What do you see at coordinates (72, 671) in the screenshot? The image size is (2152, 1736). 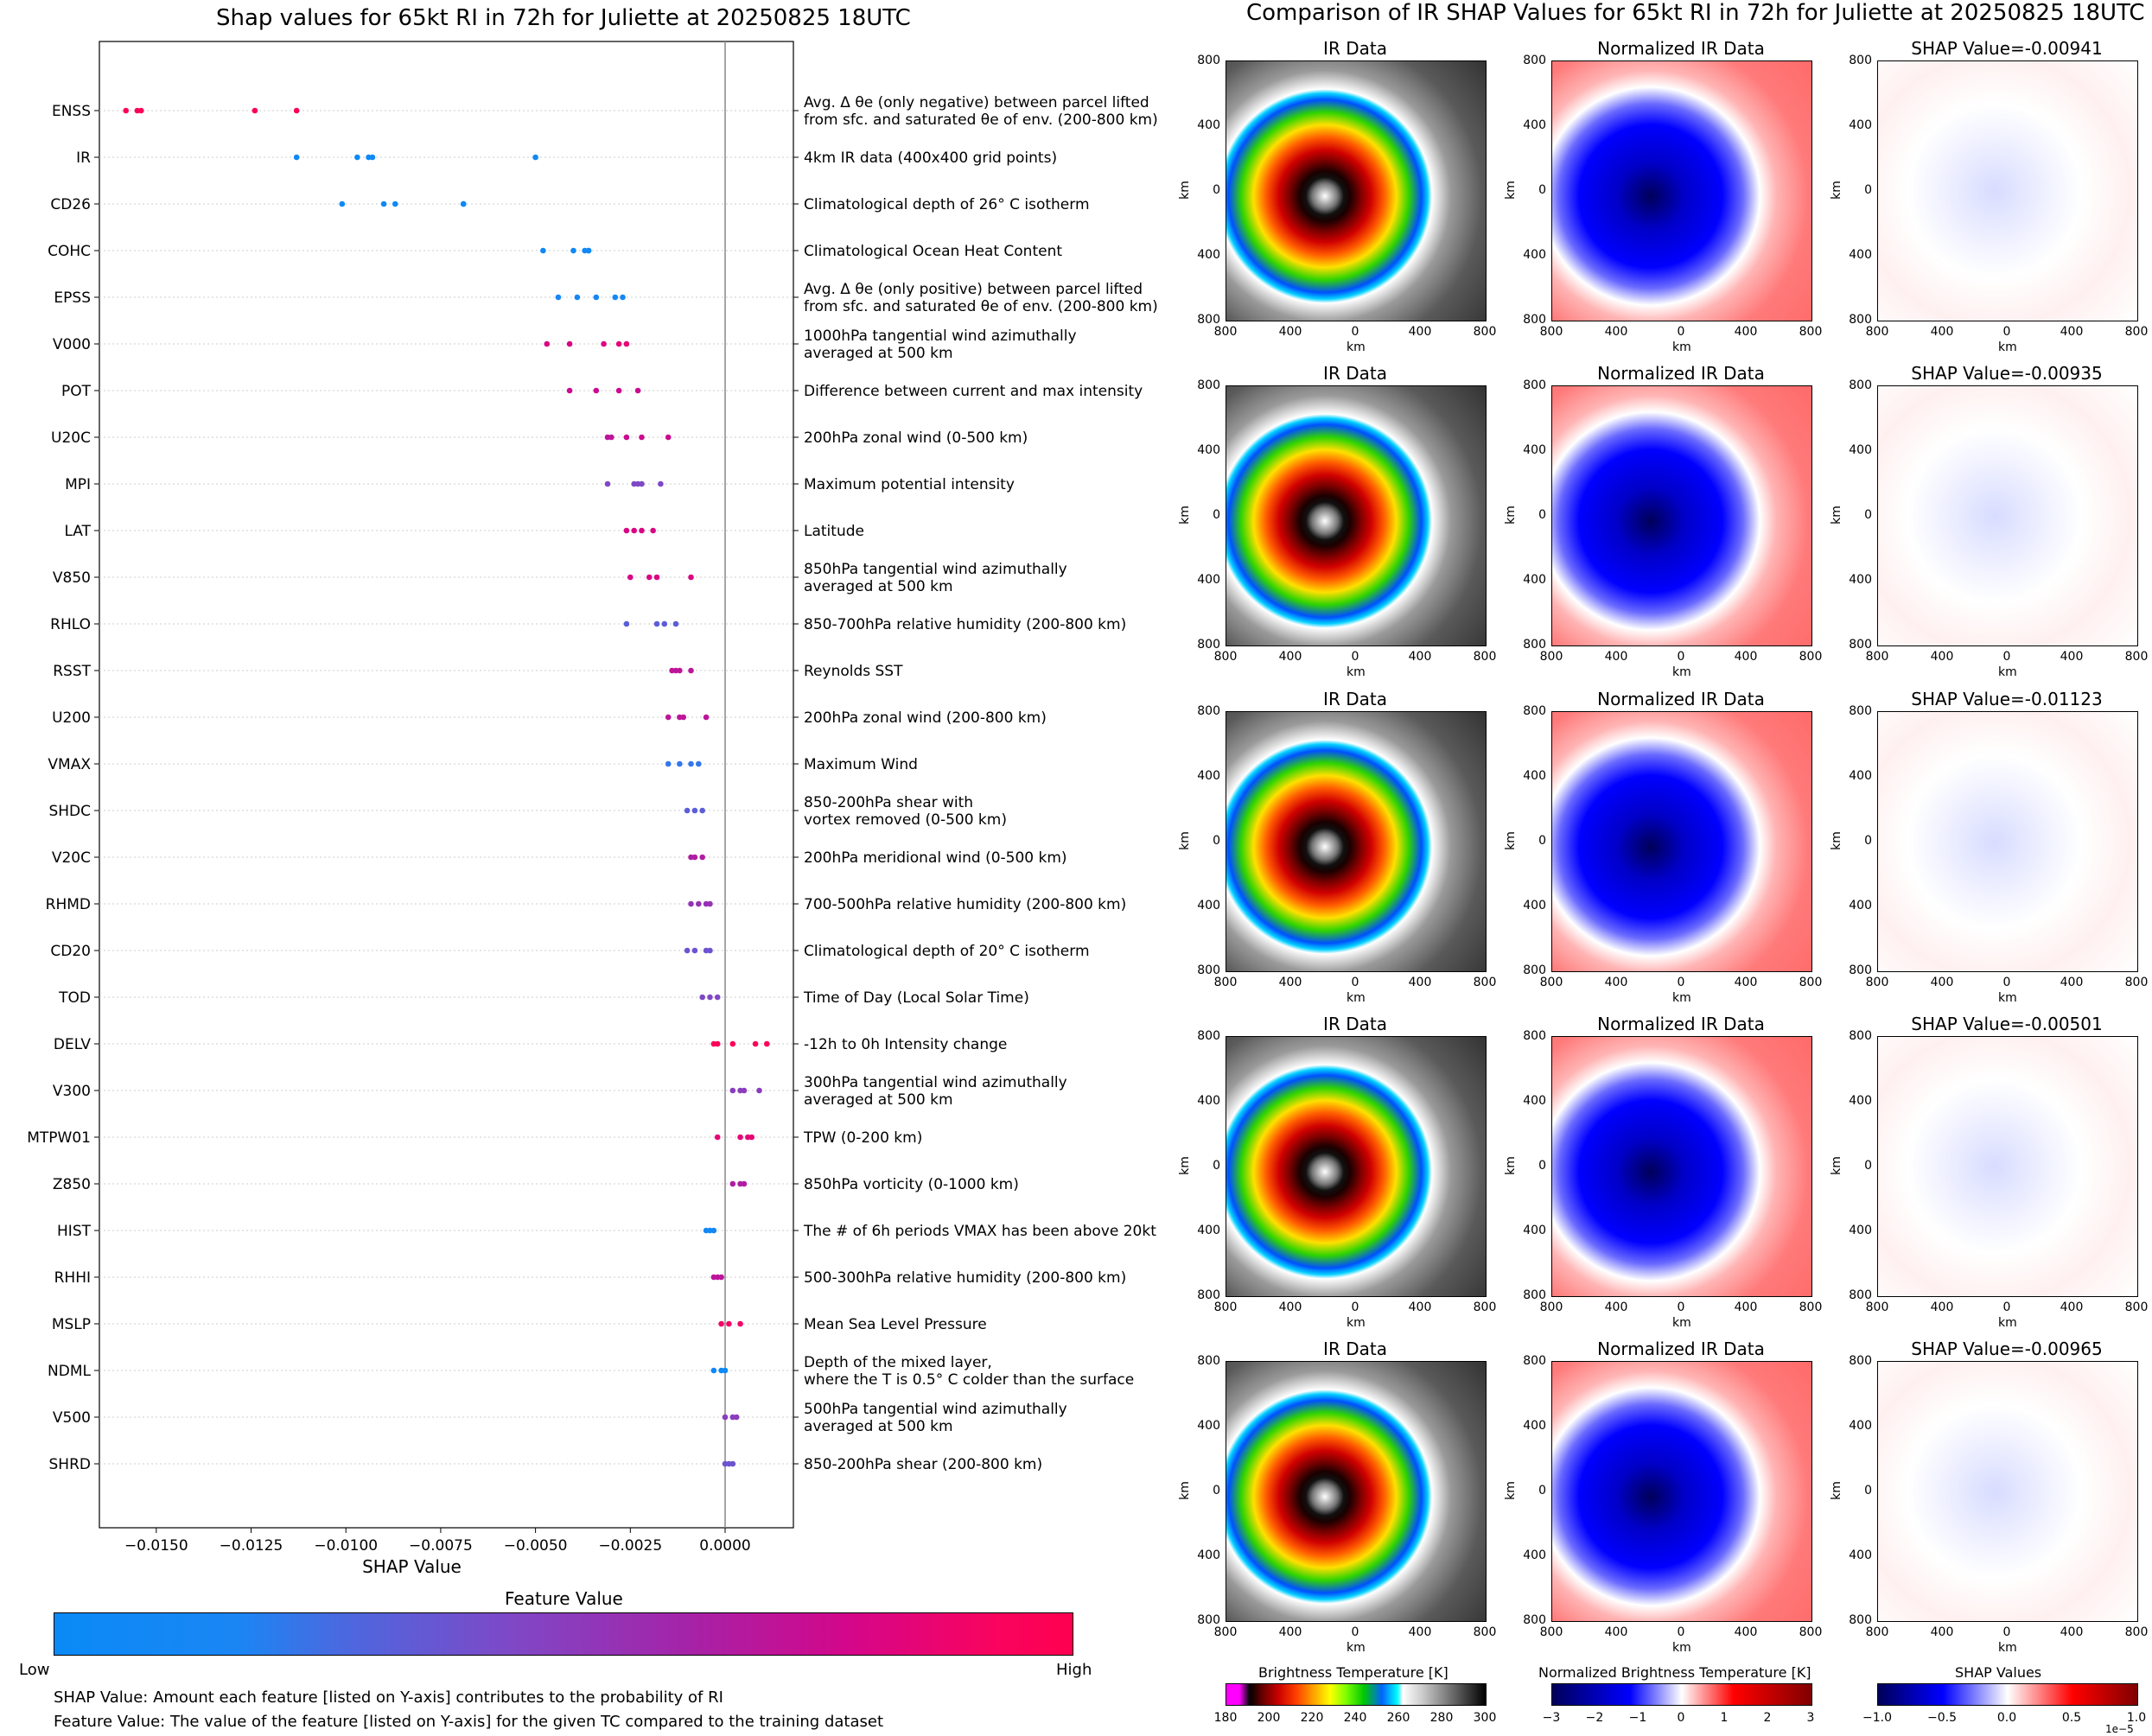 I see `feature-label-rsst: RSST` at bounding box center [72, 671].